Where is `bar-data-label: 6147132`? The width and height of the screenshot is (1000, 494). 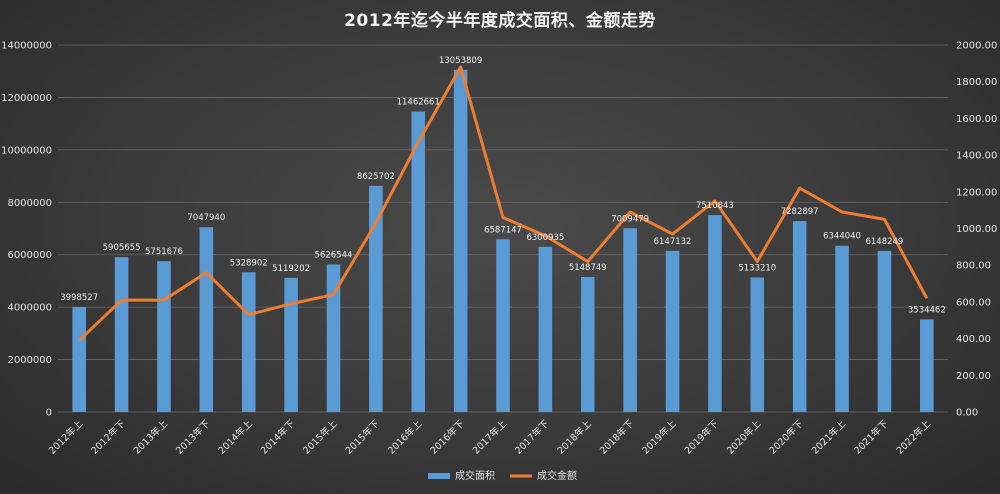
bar-data-label: 6147132 is located at coordinates (673, 242).